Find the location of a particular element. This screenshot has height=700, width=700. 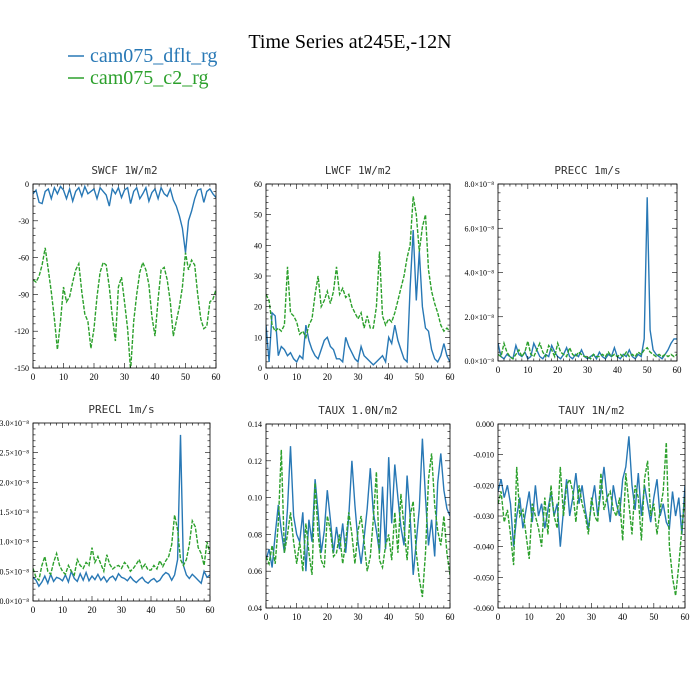

panel-title: PRECC 1m/s is located at coordinates (587, 170).